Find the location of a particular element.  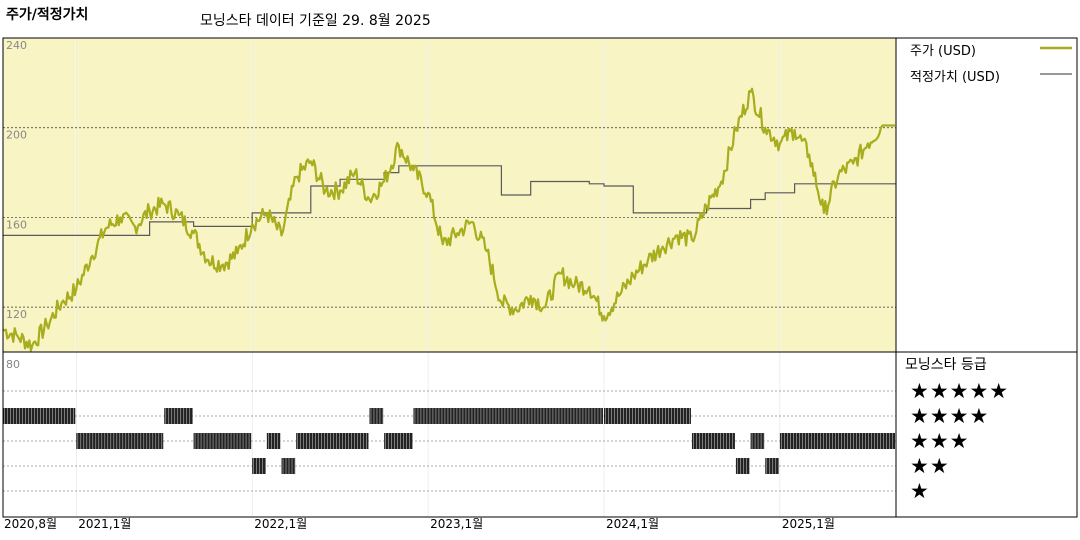

rating-history-bars is located at coordinates (449, 441).